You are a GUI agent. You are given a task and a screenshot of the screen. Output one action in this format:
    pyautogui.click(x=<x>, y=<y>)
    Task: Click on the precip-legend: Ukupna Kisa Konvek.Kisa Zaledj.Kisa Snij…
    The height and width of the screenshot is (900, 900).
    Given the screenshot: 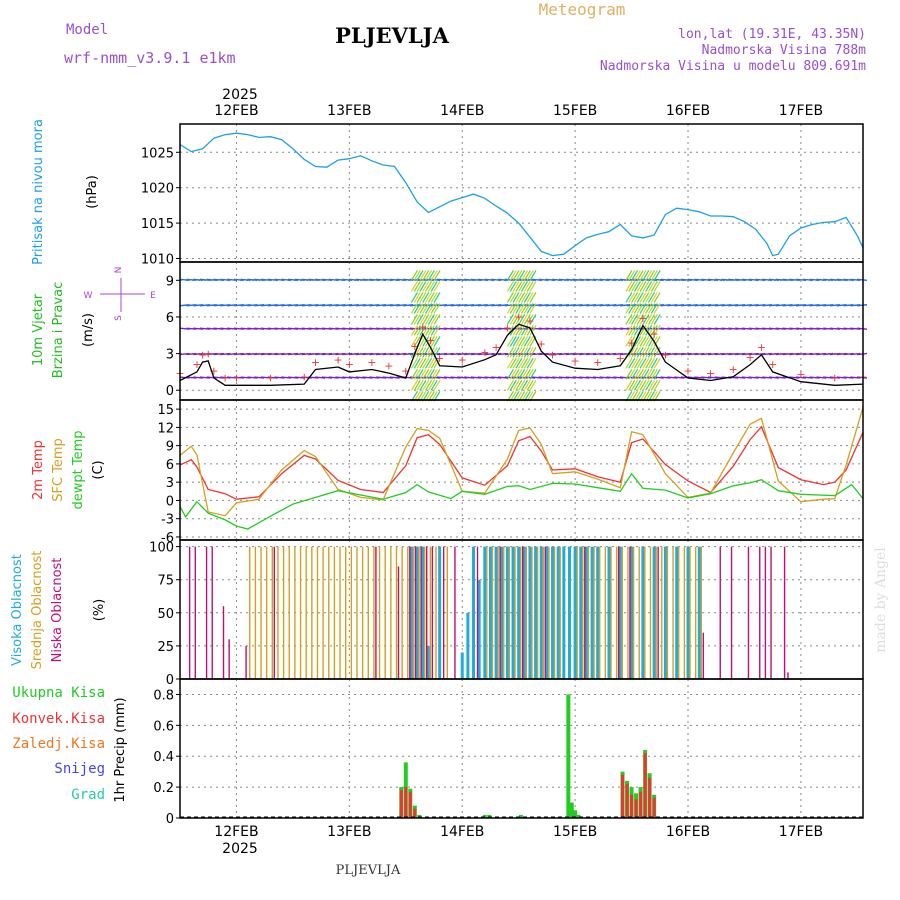 What is the action you would take?
    pyautogui.click(x=70, y=744)
    